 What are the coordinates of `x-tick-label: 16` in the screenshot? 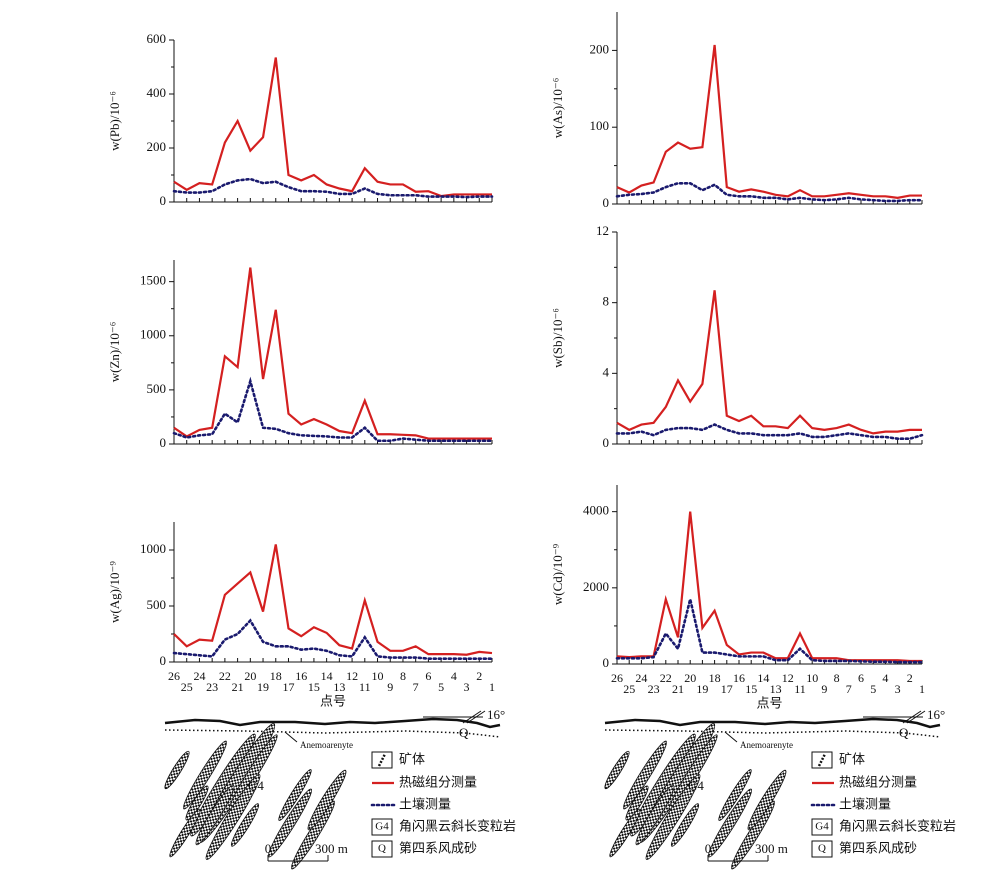 It's located at (301, 676).